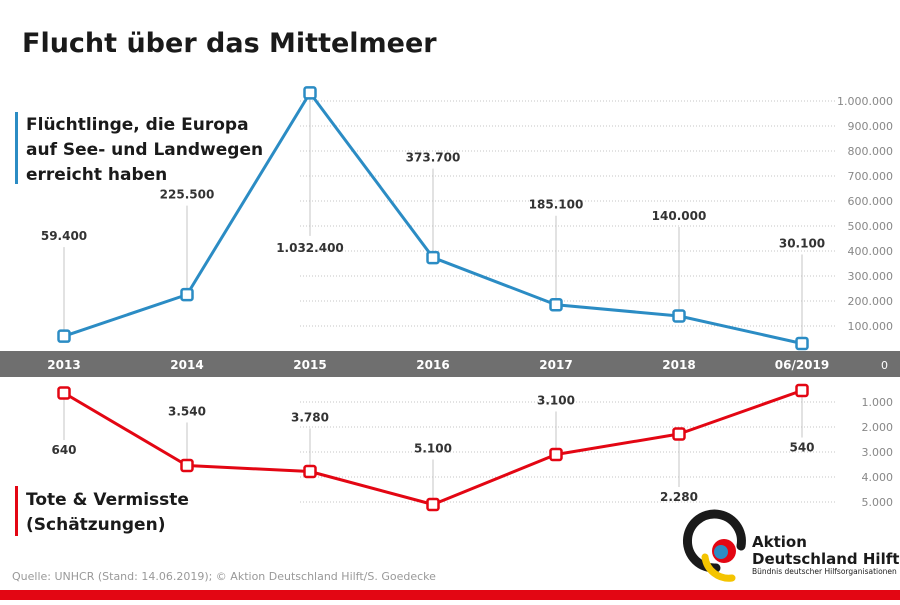  Describe the element at coordinates (801, 448) in the screenshot. I see `deaths-data-label: 540` at that location.